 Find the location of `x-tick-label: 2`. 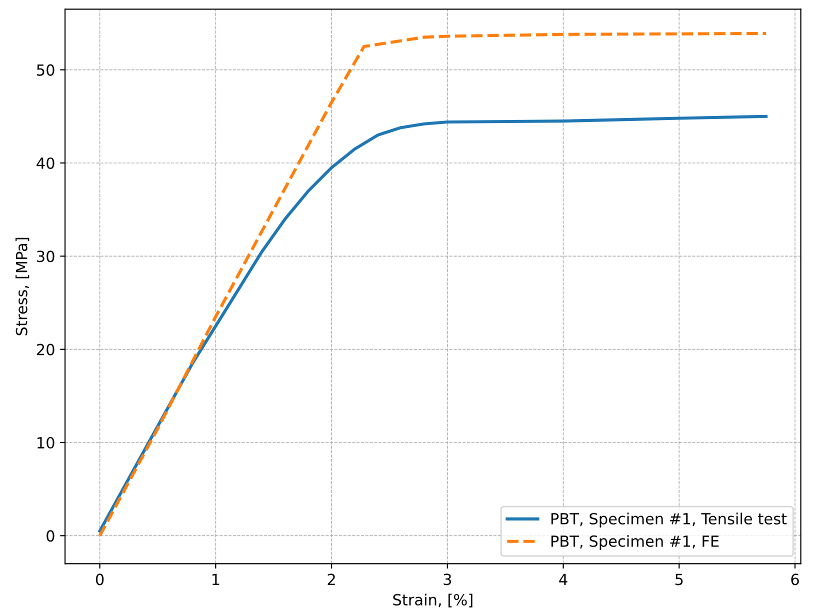

x-tick-label: 2 is located at coordinates (331, 579).